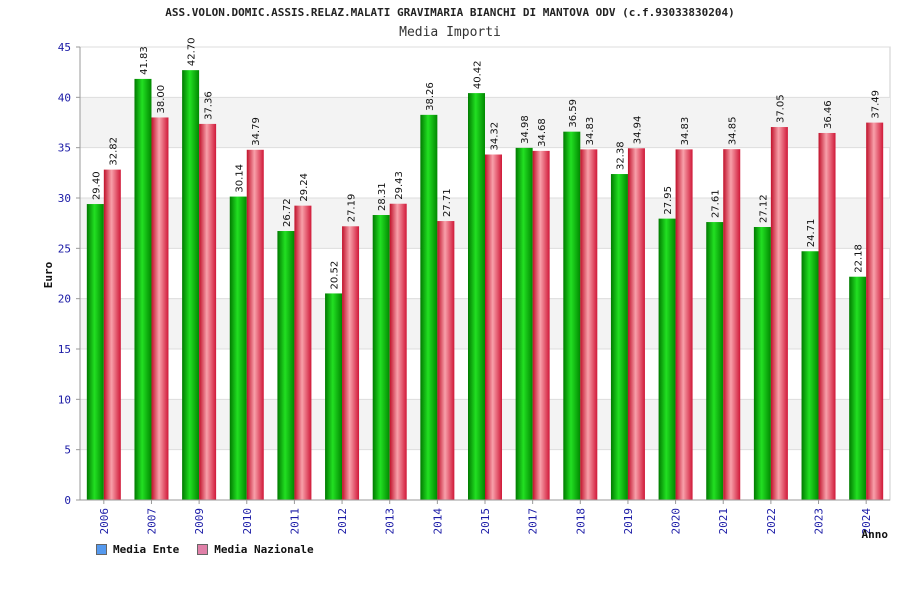  What do you see at coordinates (264, 549) in the screenshot?
I see `legend-label: Media Nazionale` at bounding box center [264, 549].